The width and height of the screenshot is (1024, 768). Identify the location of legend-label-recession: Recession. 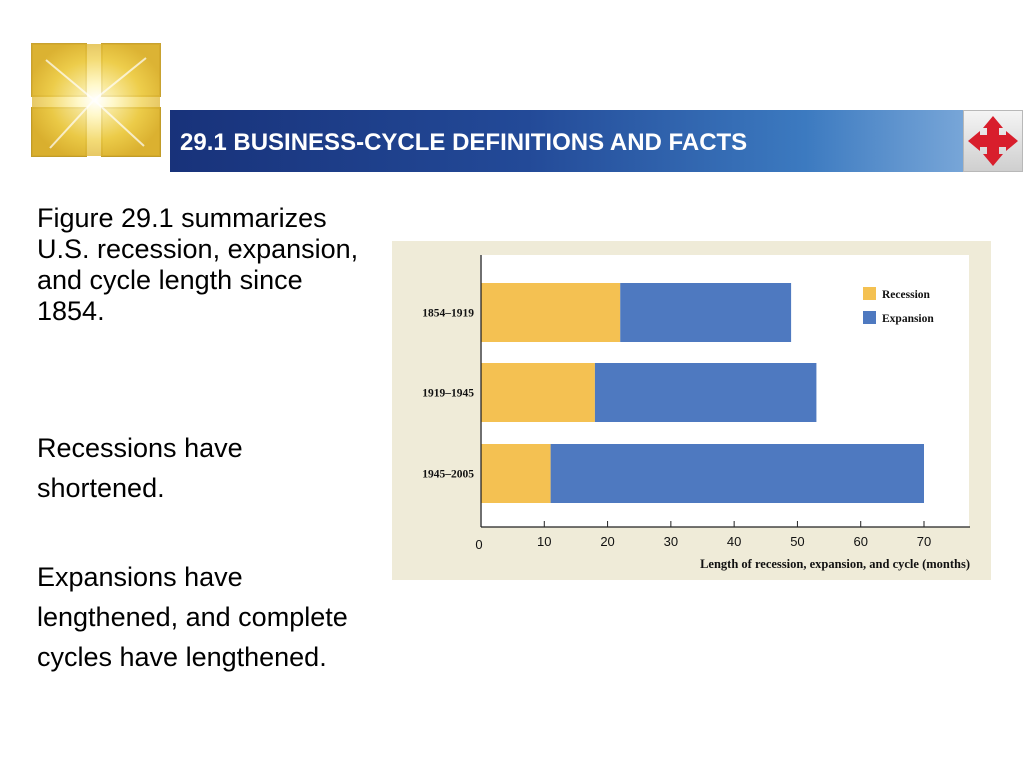
(906, 295).